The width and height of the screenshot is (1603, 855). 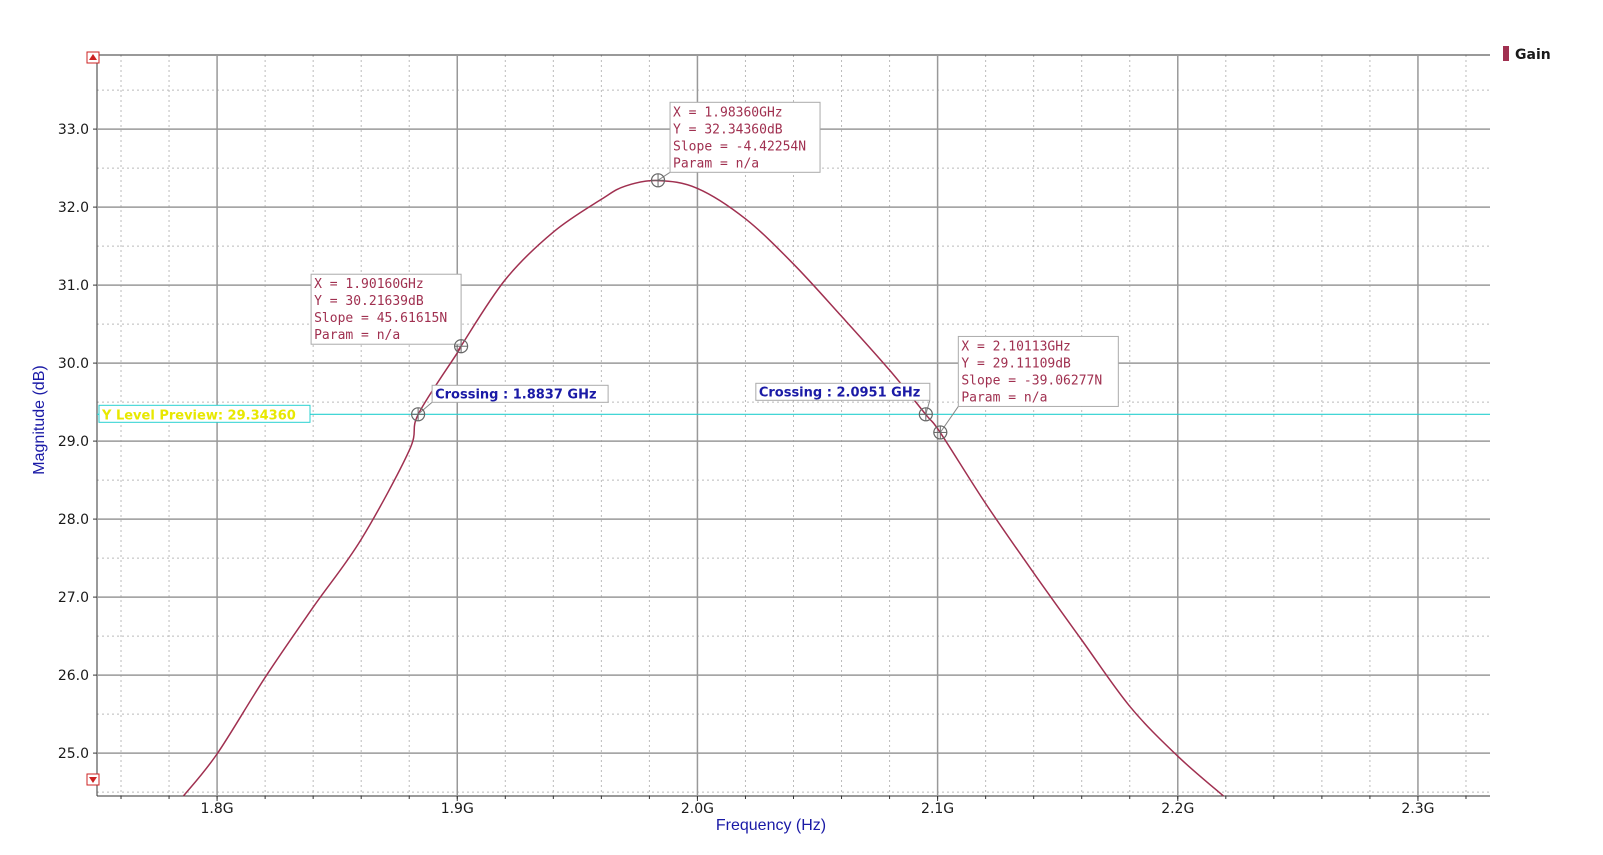 I want to click on y-tick-label: 32.0, so click(x=73, y=208).